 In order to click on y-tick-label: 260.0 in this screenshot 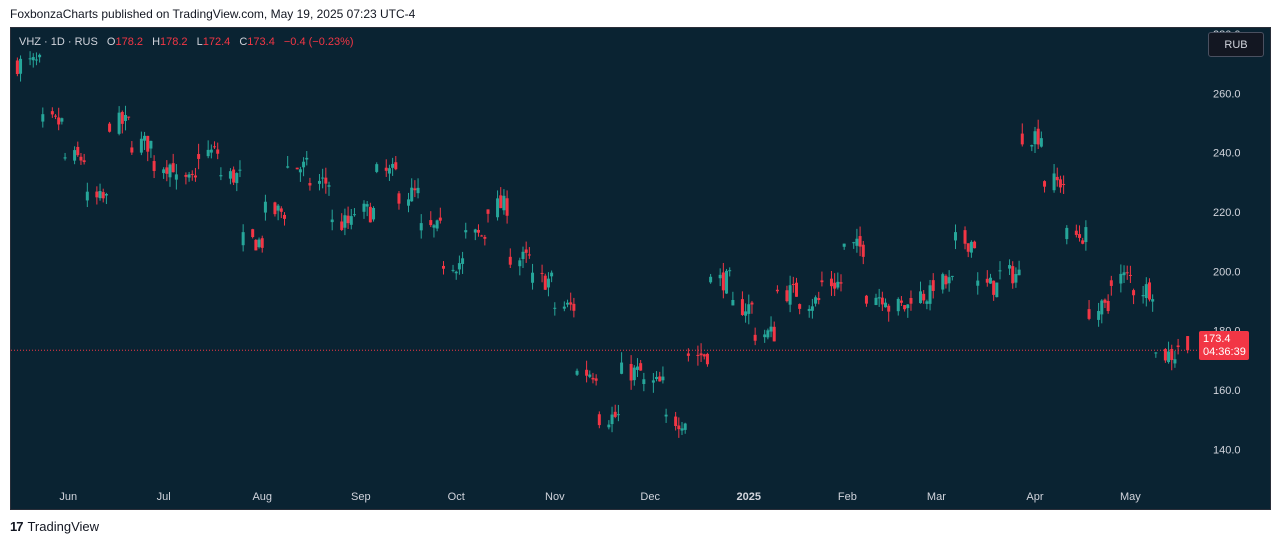, I will do `click(1227, 94)`.